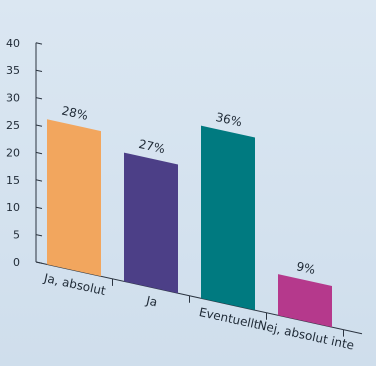 The width and height of the screenshot is (376, 366). Describe the element at coordinates (228, 119) in the screenshot. I see `data-label: 36%` at that location.